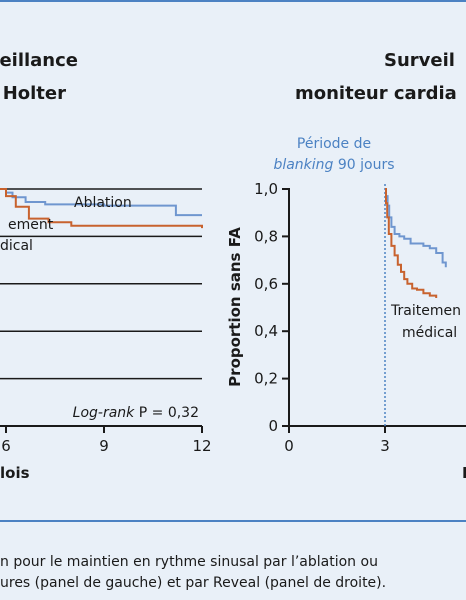 The width and height of the screenshot is (466, 600). I want to click on left-x-axis-title: lois, so click(15, 473).